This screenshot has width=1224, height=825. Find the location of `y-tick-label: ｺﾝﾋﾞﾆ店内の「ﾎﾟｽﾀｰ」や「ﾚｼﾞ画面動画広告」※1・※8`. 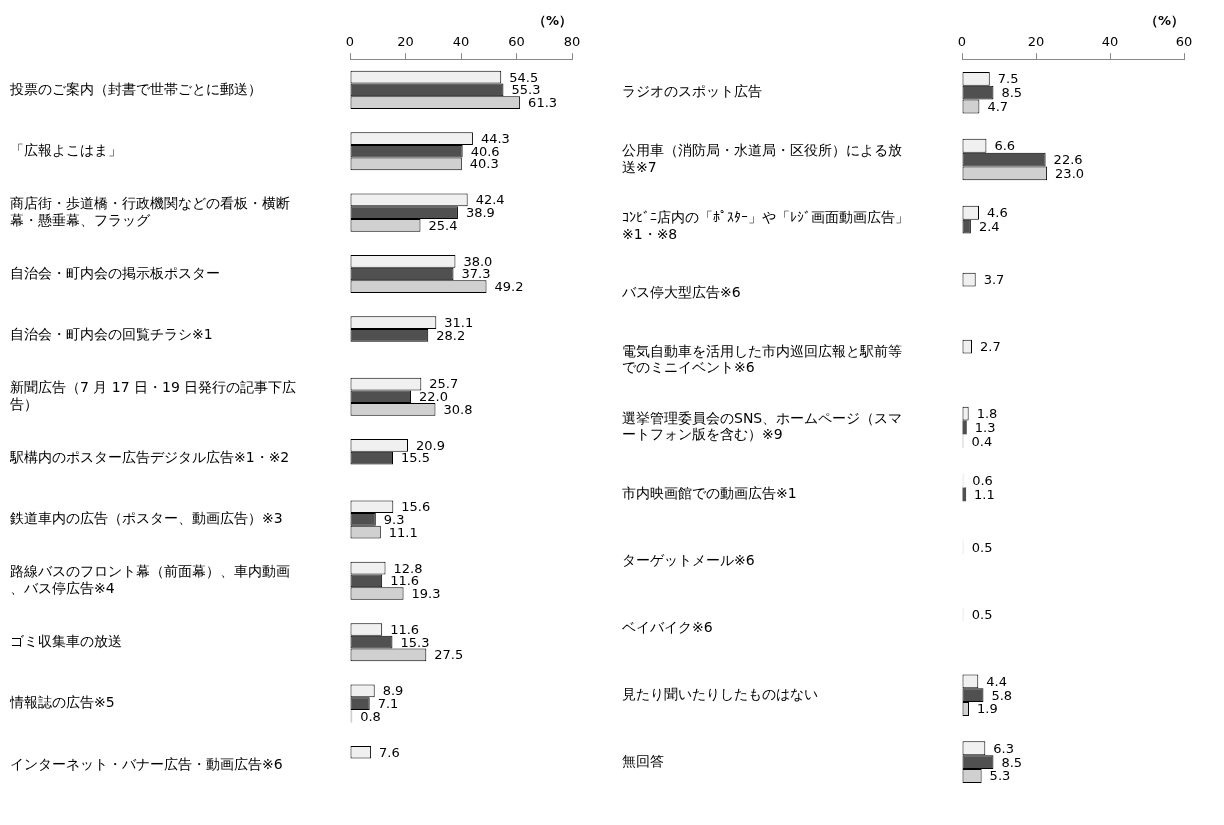

y-tick-label: ｺﾝﾋﾞﾆ店内の「ﾎﾟｽﾀｰ」や「ﾚｼﾞ画面動画広告」※1・※8 is located at coordinates (765, 225).